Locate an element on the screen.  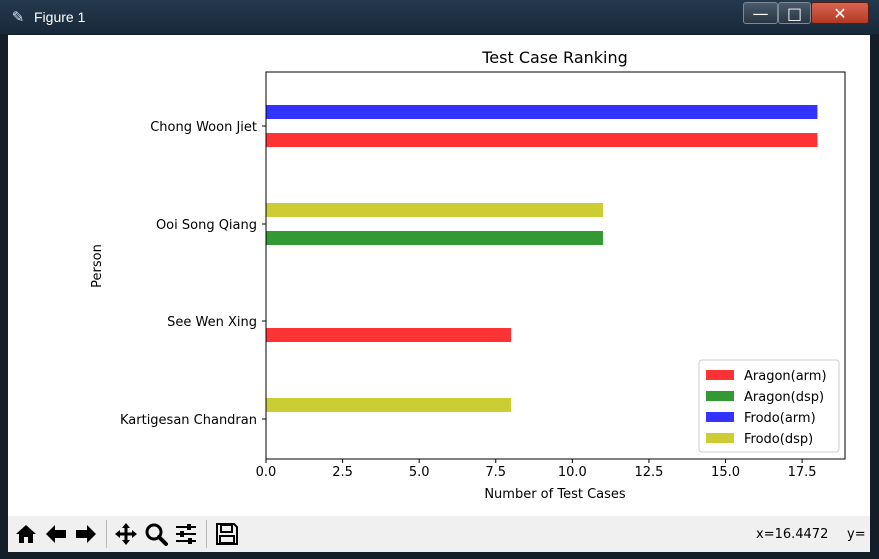
pan-icon is located at coordinates (126, 534).